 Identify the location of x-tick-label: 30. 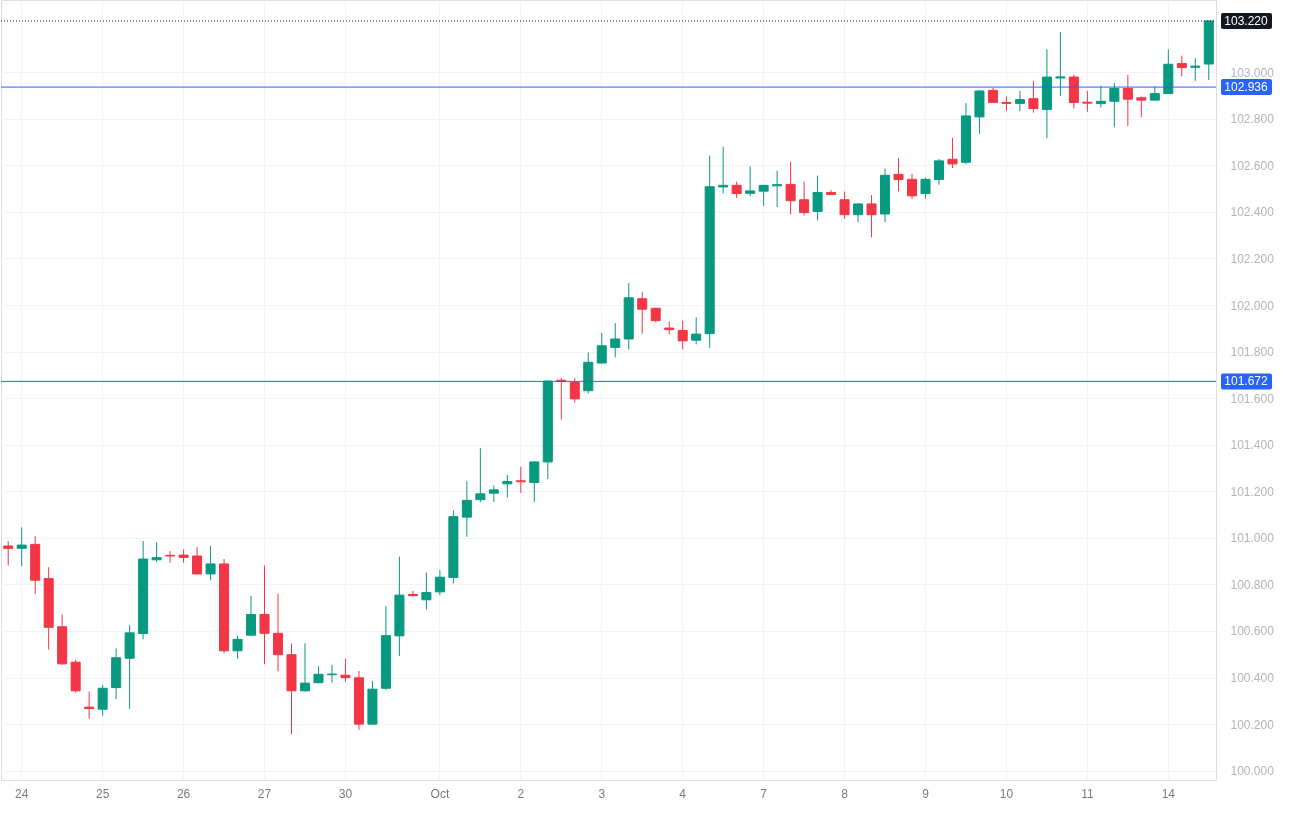
(345, 793).